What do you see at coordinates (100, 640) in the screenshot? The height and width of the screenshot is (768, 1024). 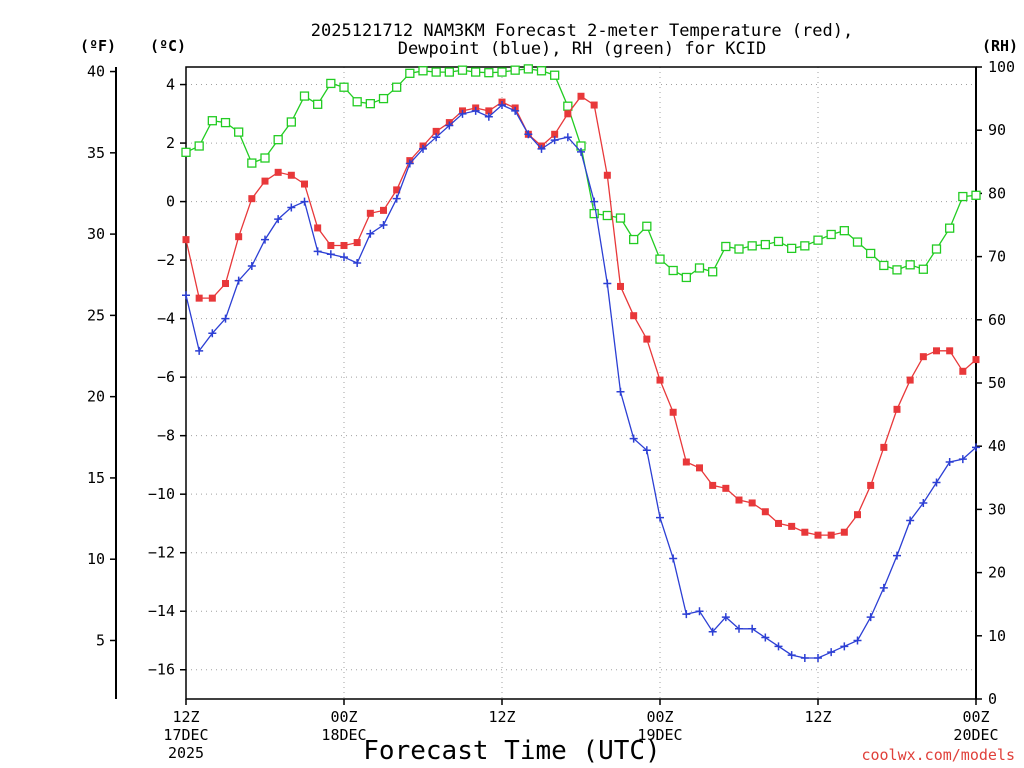 I see `fahrenheit-tick-label: 5` at bounding box center [100, 640].